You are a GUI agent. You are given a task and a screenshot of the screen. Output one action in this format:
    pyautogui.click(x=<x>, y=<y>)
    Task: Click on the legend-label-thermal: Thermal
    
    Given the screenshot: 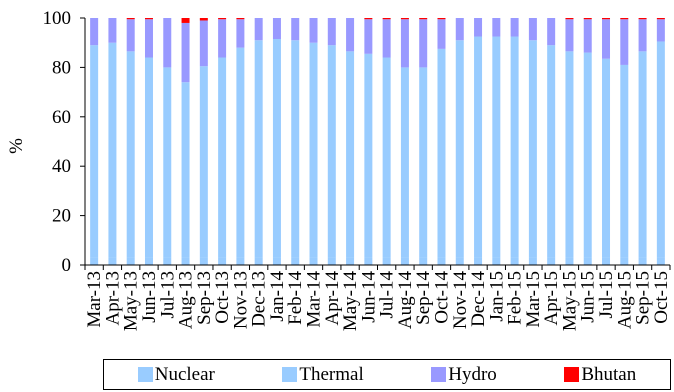 What is the action you would take?
    pyautogui.click(x=331, y=374)
    